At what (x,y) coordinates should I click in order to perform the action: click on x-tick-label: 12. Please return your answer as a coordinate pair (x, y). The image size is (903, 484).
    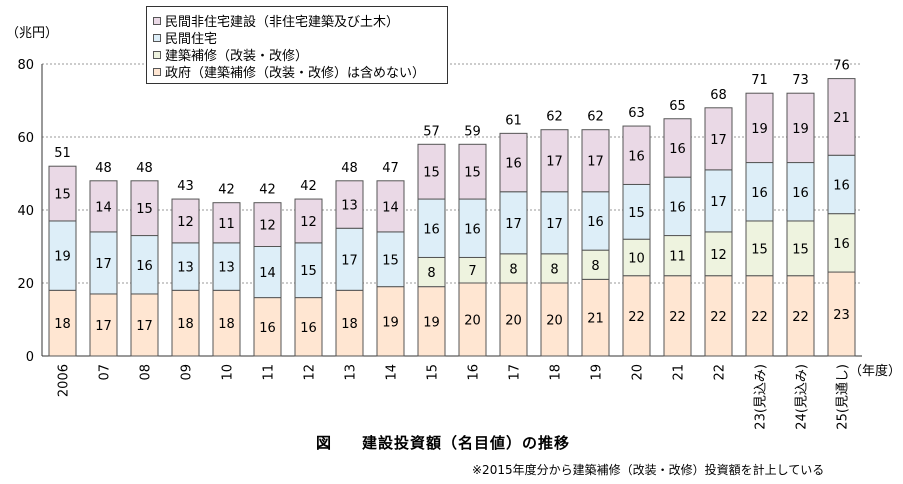
    Looking at the image, I should click on (310, 372).